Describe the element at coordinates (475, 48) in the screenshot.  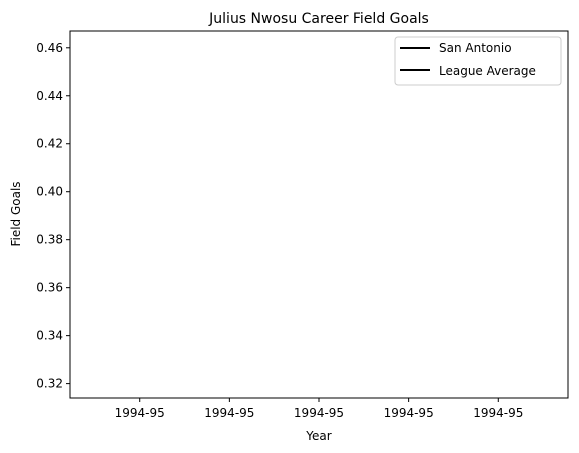
I see `legend-label-san-antonio: San Antonio` at that location.